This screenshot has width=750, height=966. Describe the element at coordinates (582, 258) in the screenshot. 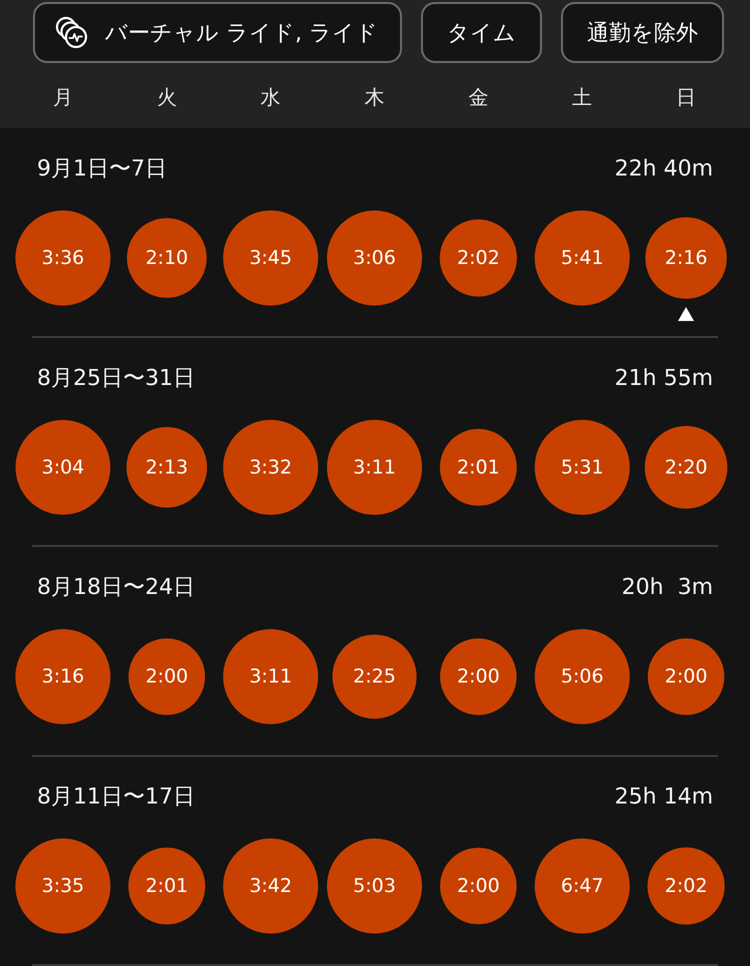

I see `data-label: 5:41` at that location.